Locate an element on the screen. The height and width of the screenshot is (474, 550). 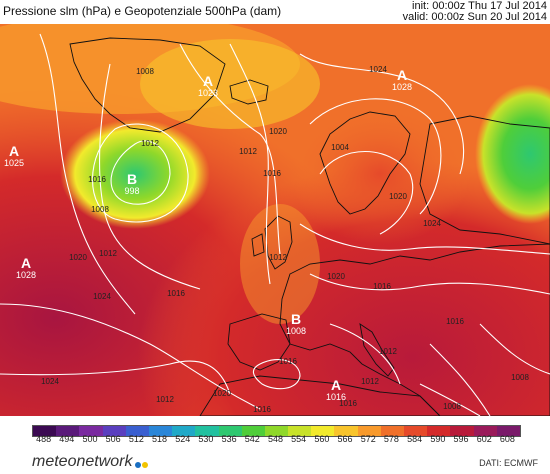
colorbar-label: 596 is located at coordinates (461, 439).